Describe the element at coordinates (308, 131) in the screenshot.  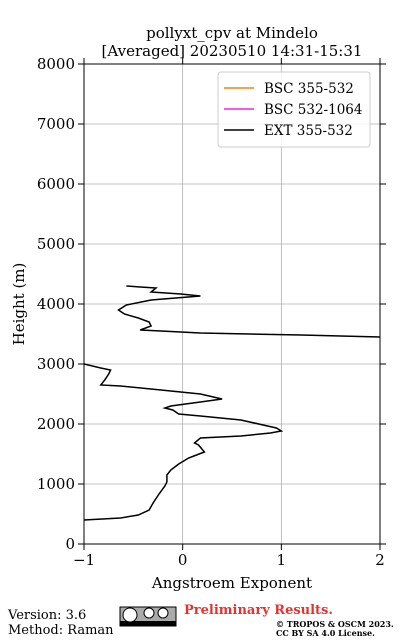
I see `legend-label: EXT 355-532` at that location.